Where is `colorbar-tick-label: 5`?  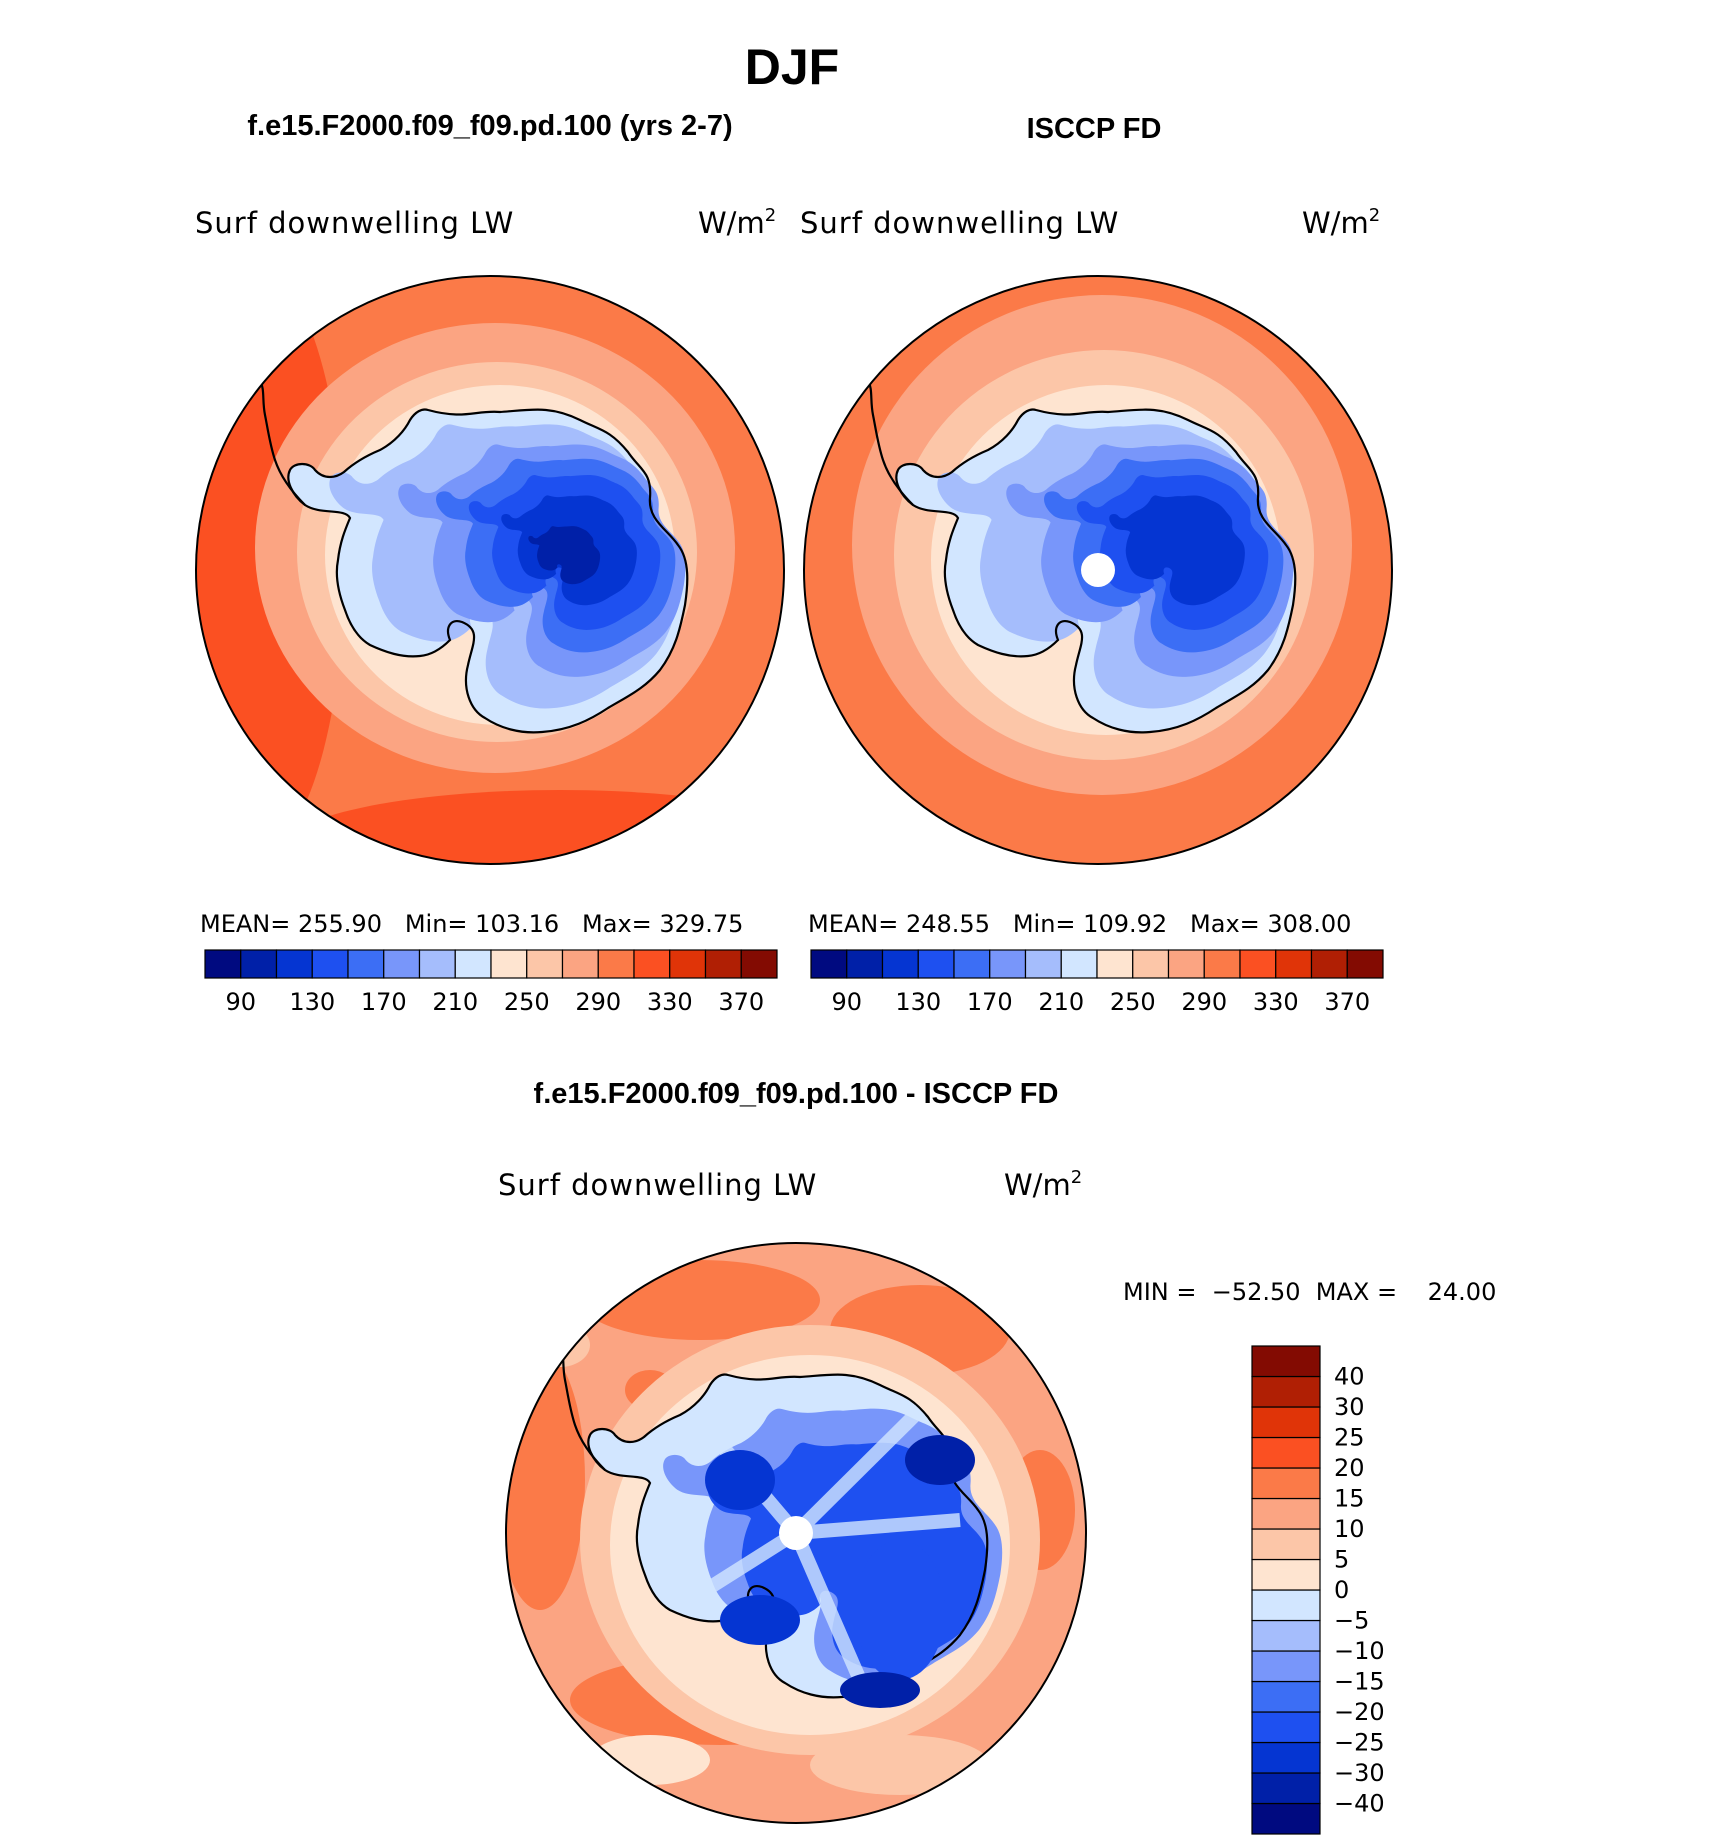
colorbar-tick-label: 5 is located at coordinates (1341, 1560).